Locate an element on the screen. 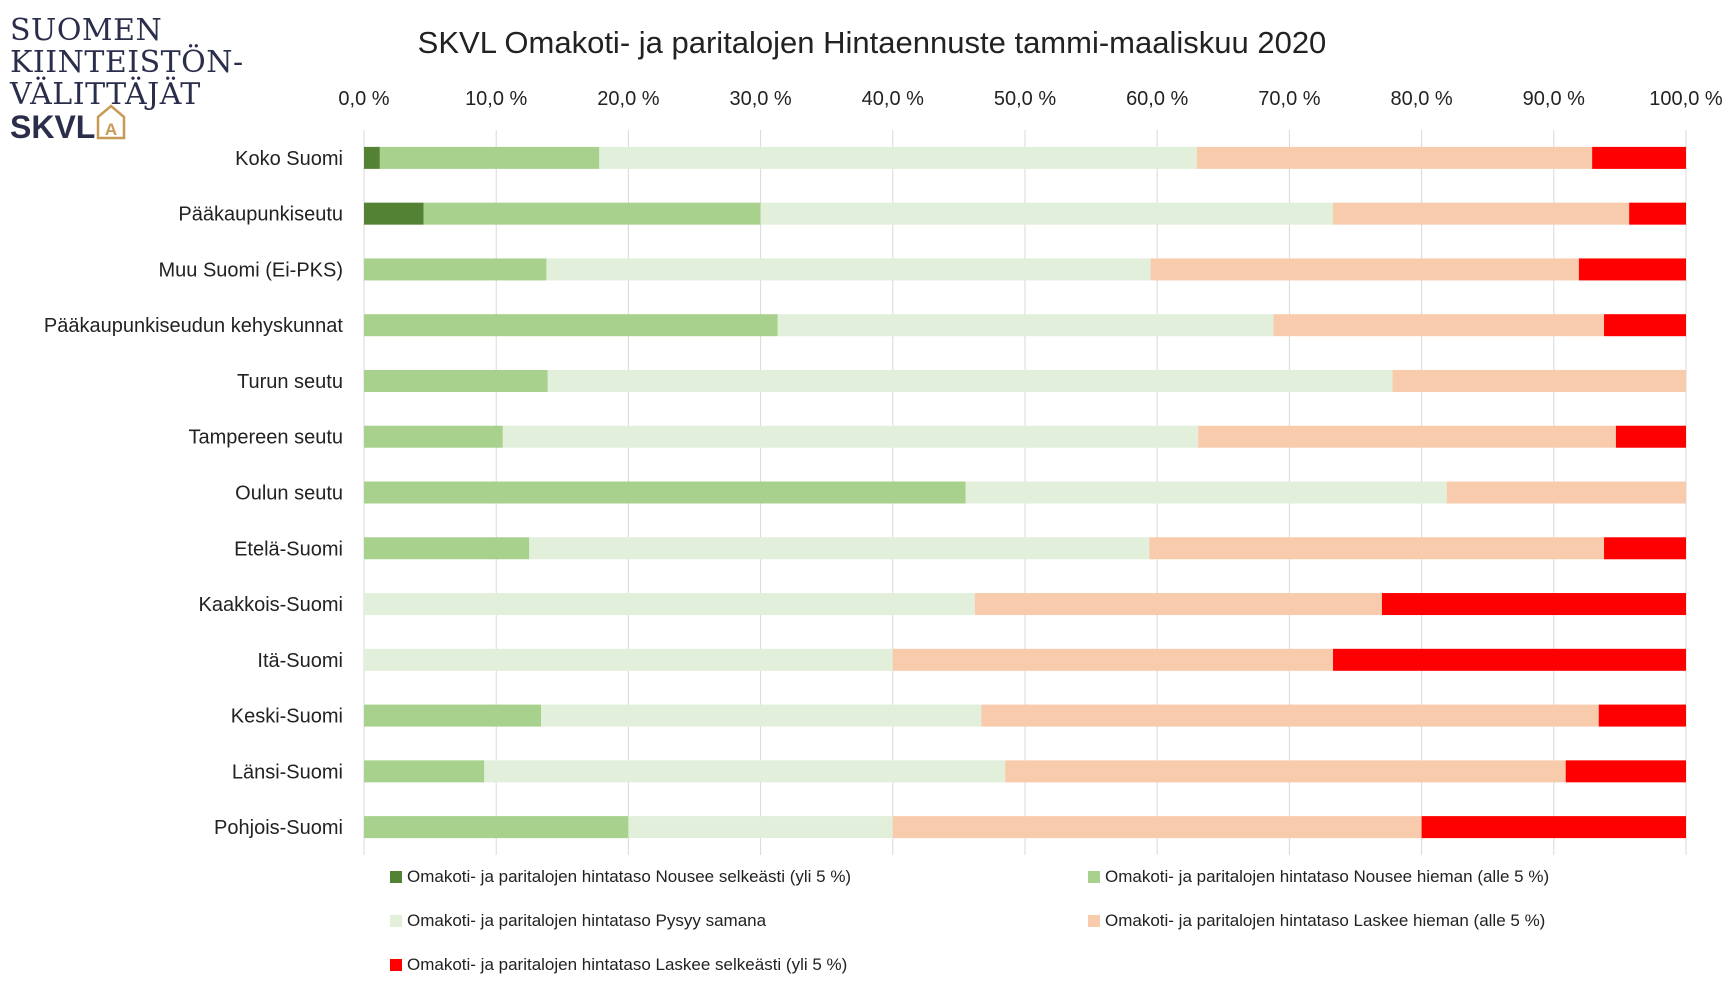 The height and width of the screenshot is (1000, 1731). category-label: Oulun seutu is located at coordinates (289, 494).